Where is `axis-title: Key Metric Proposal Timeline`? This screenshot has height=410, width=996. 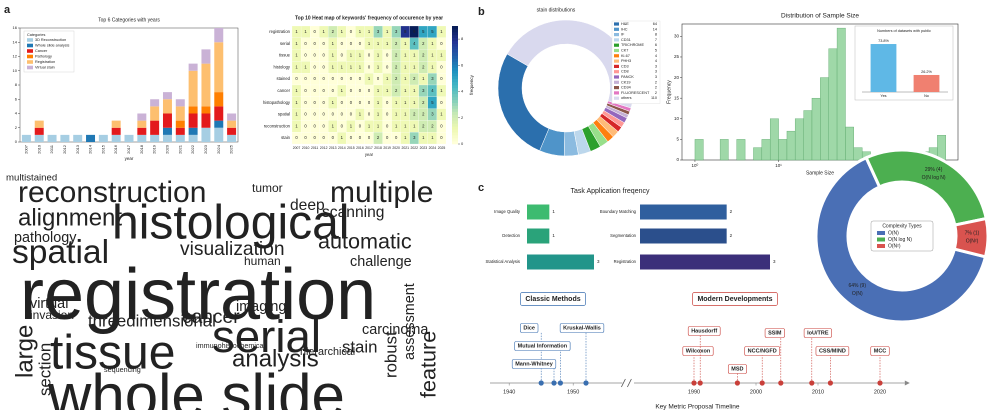
axis-title: Key Metric Proposal Timeline is located at coordinates (697, 407).